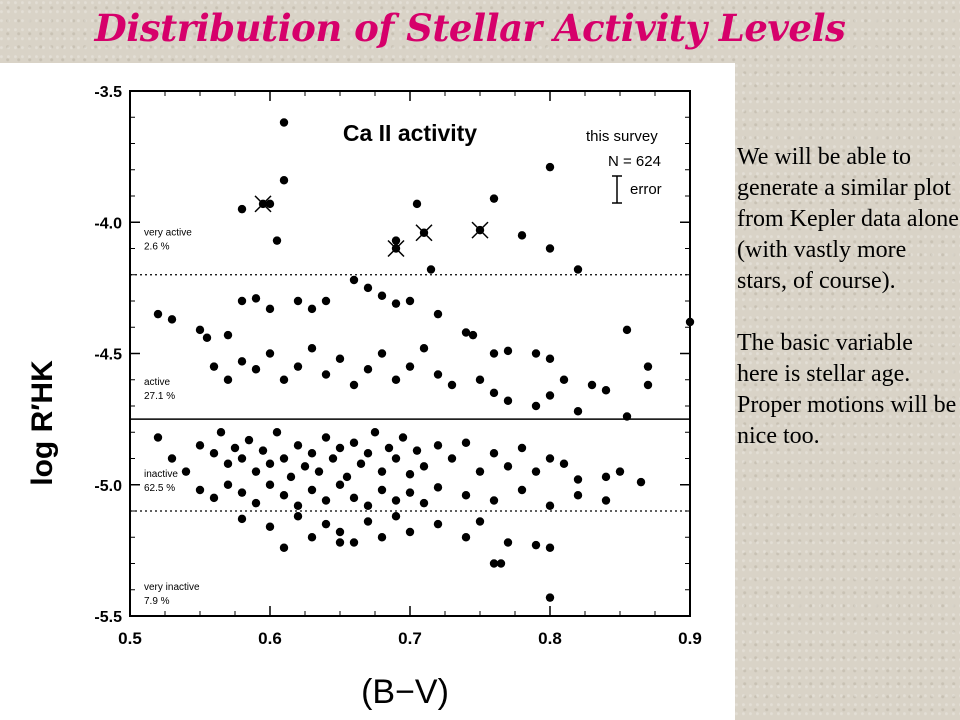 Image resolution: width=960 pixels, height=720 pixels. I want to click on region-label-name: inactive, so click(161, 474).